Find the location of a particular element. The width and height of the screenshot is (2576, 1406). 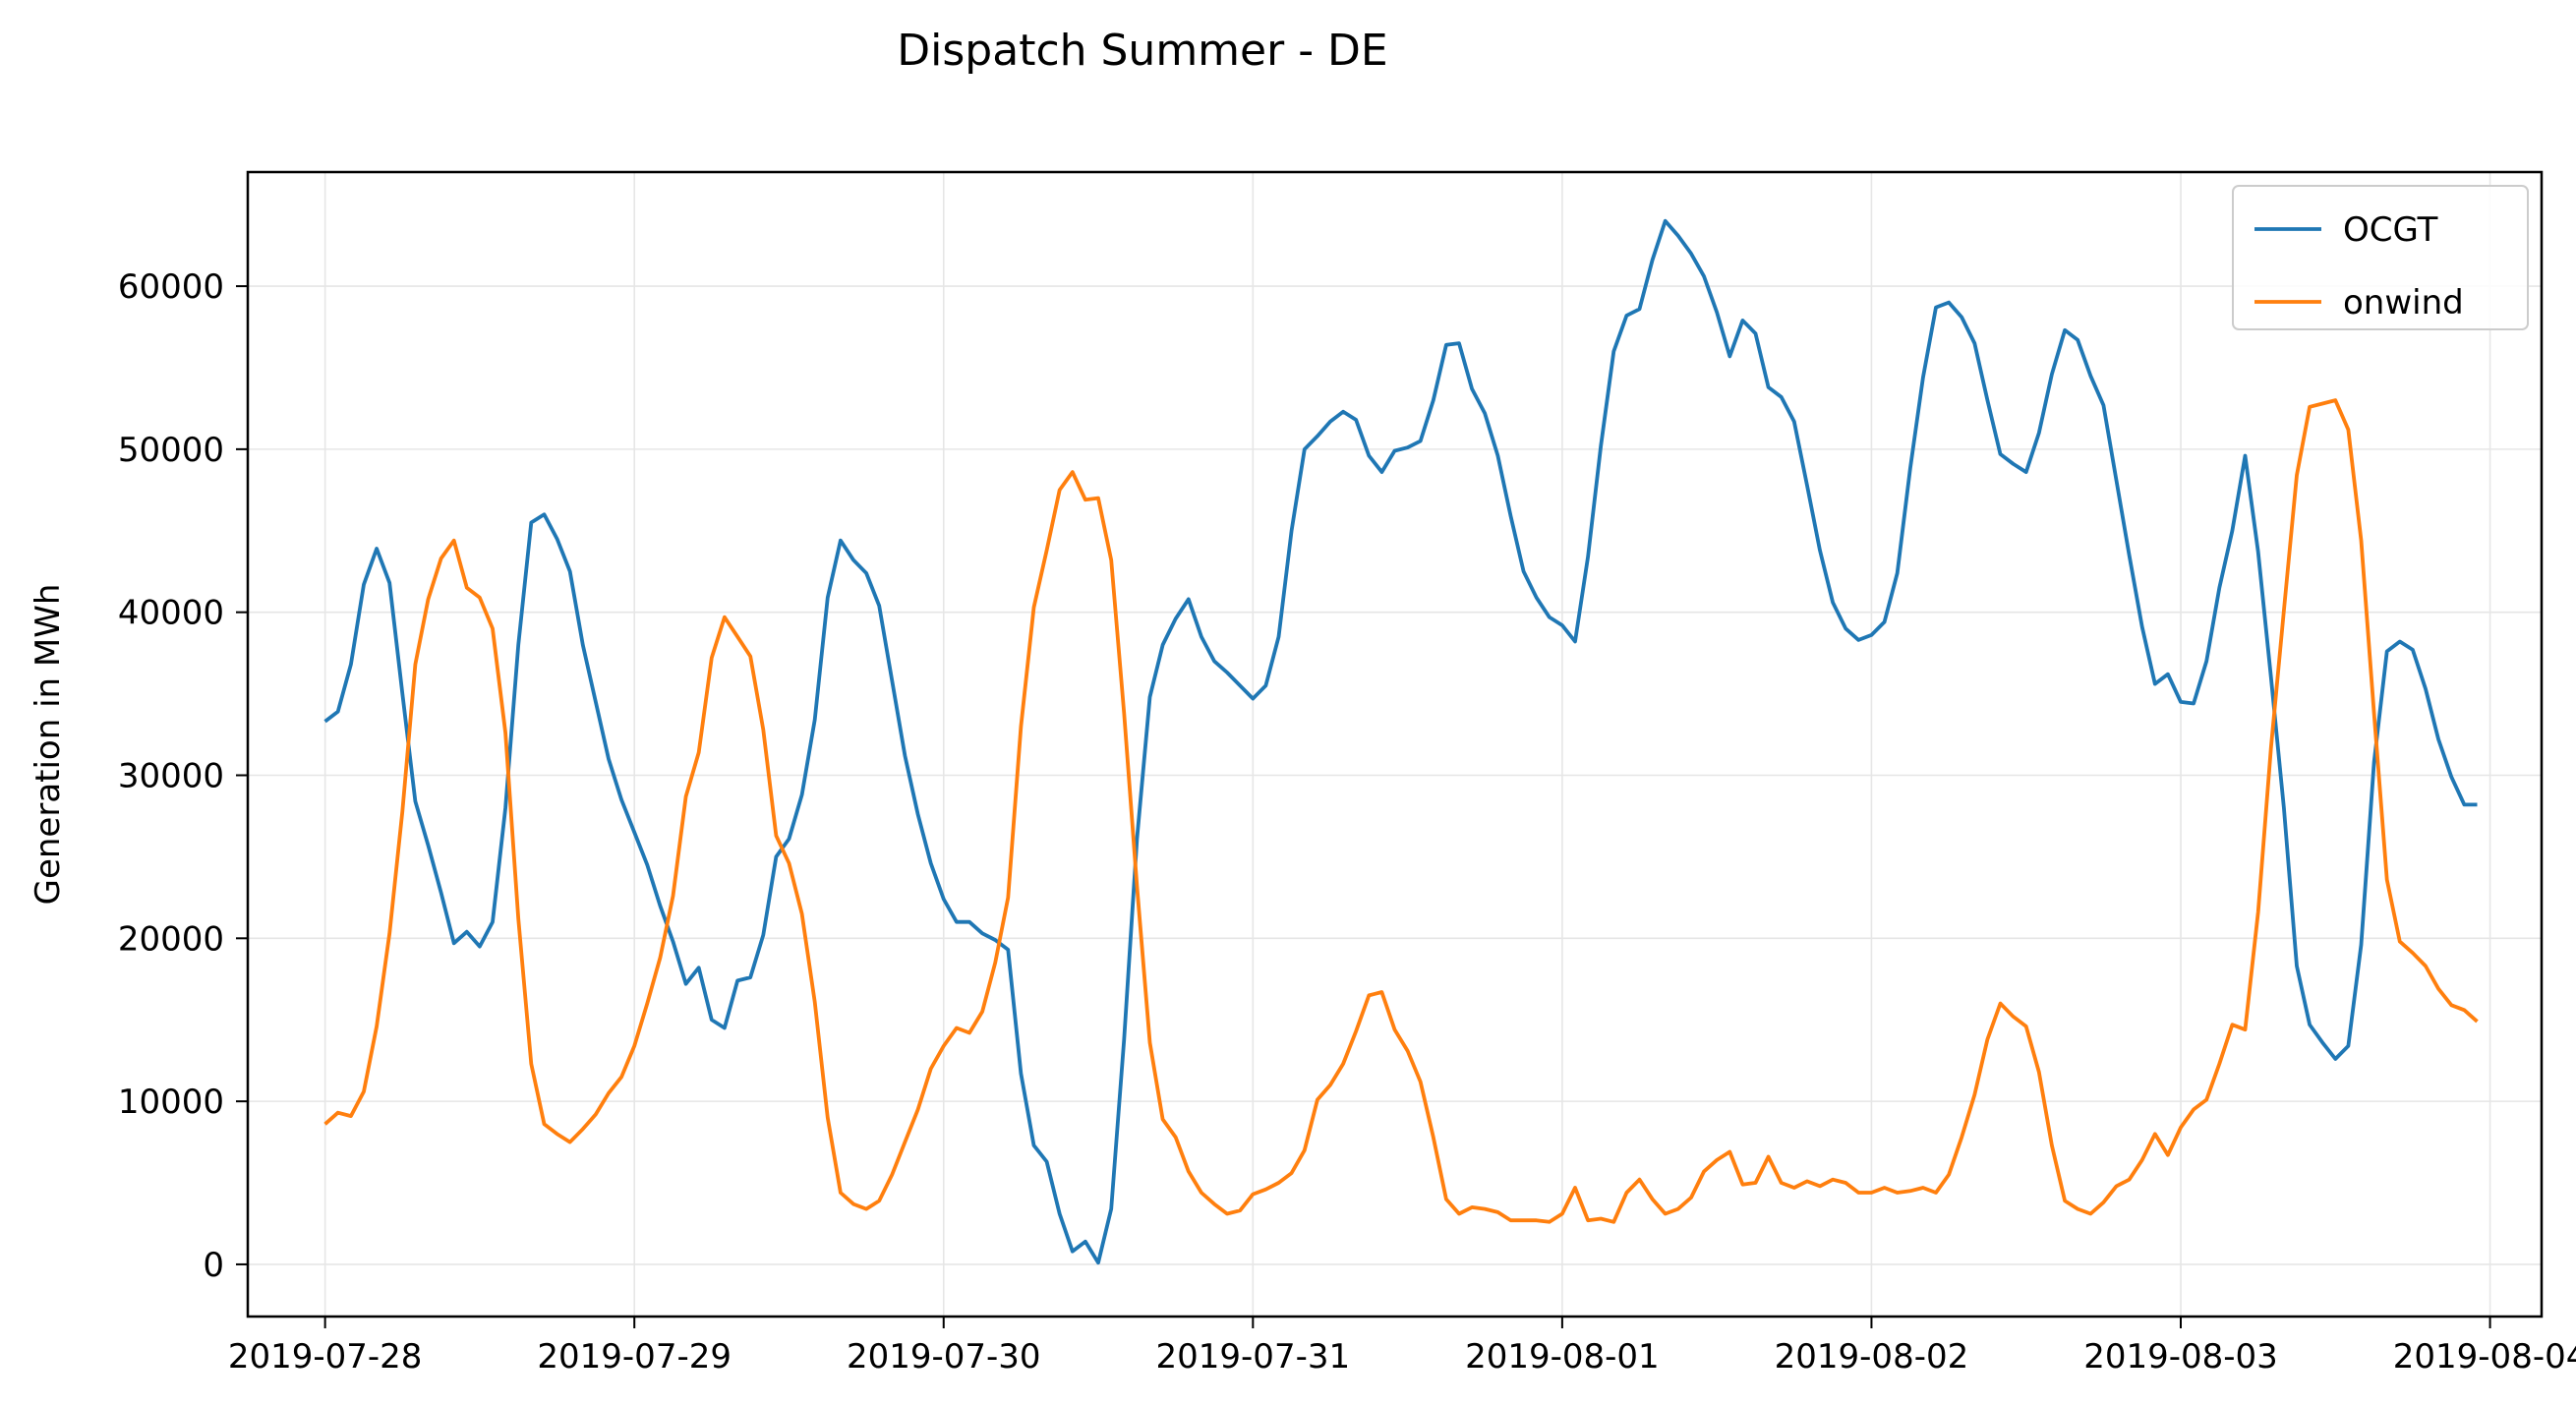

x-tick-label: 2019-07-29 is located at coordinates (634, 1357).